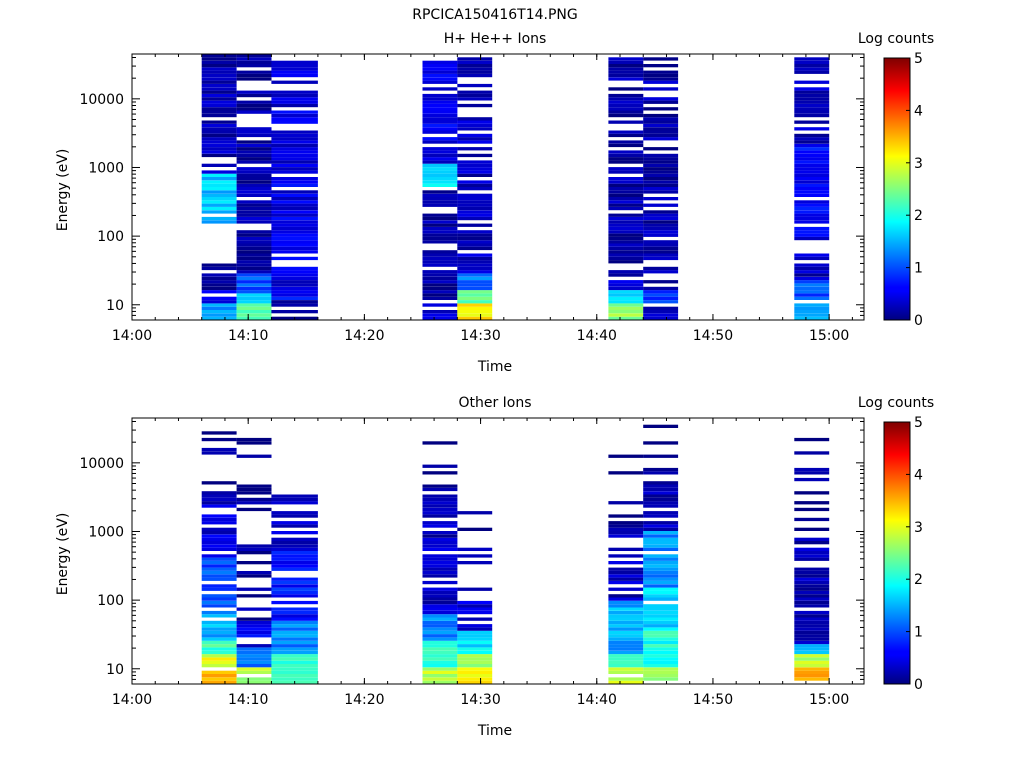  I want to click on y-tick-label: 100, so click(110, 237).